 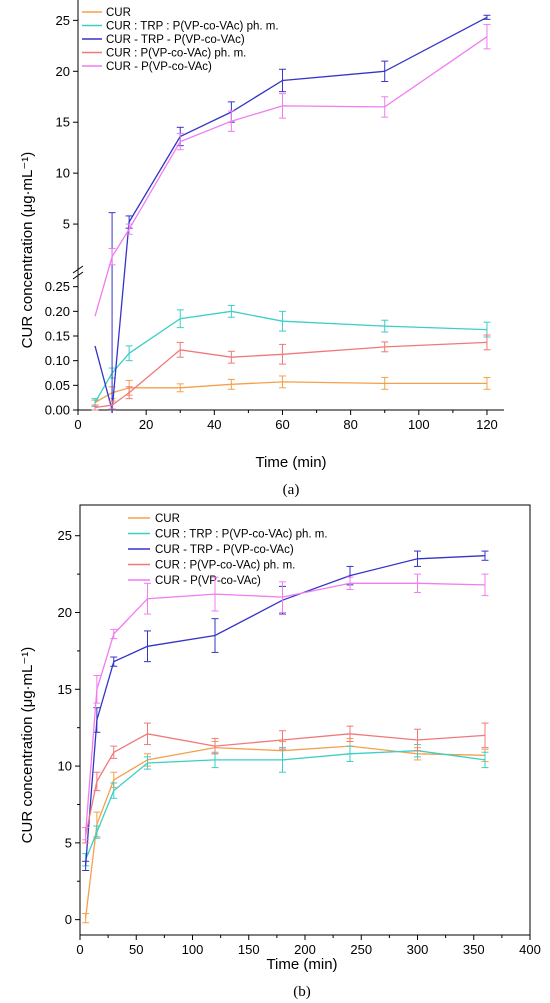 What do you see at coordinates (65, 612) in the screenshot?
I see `y-tick-label-b: 20` at bounding box center [65, 612].